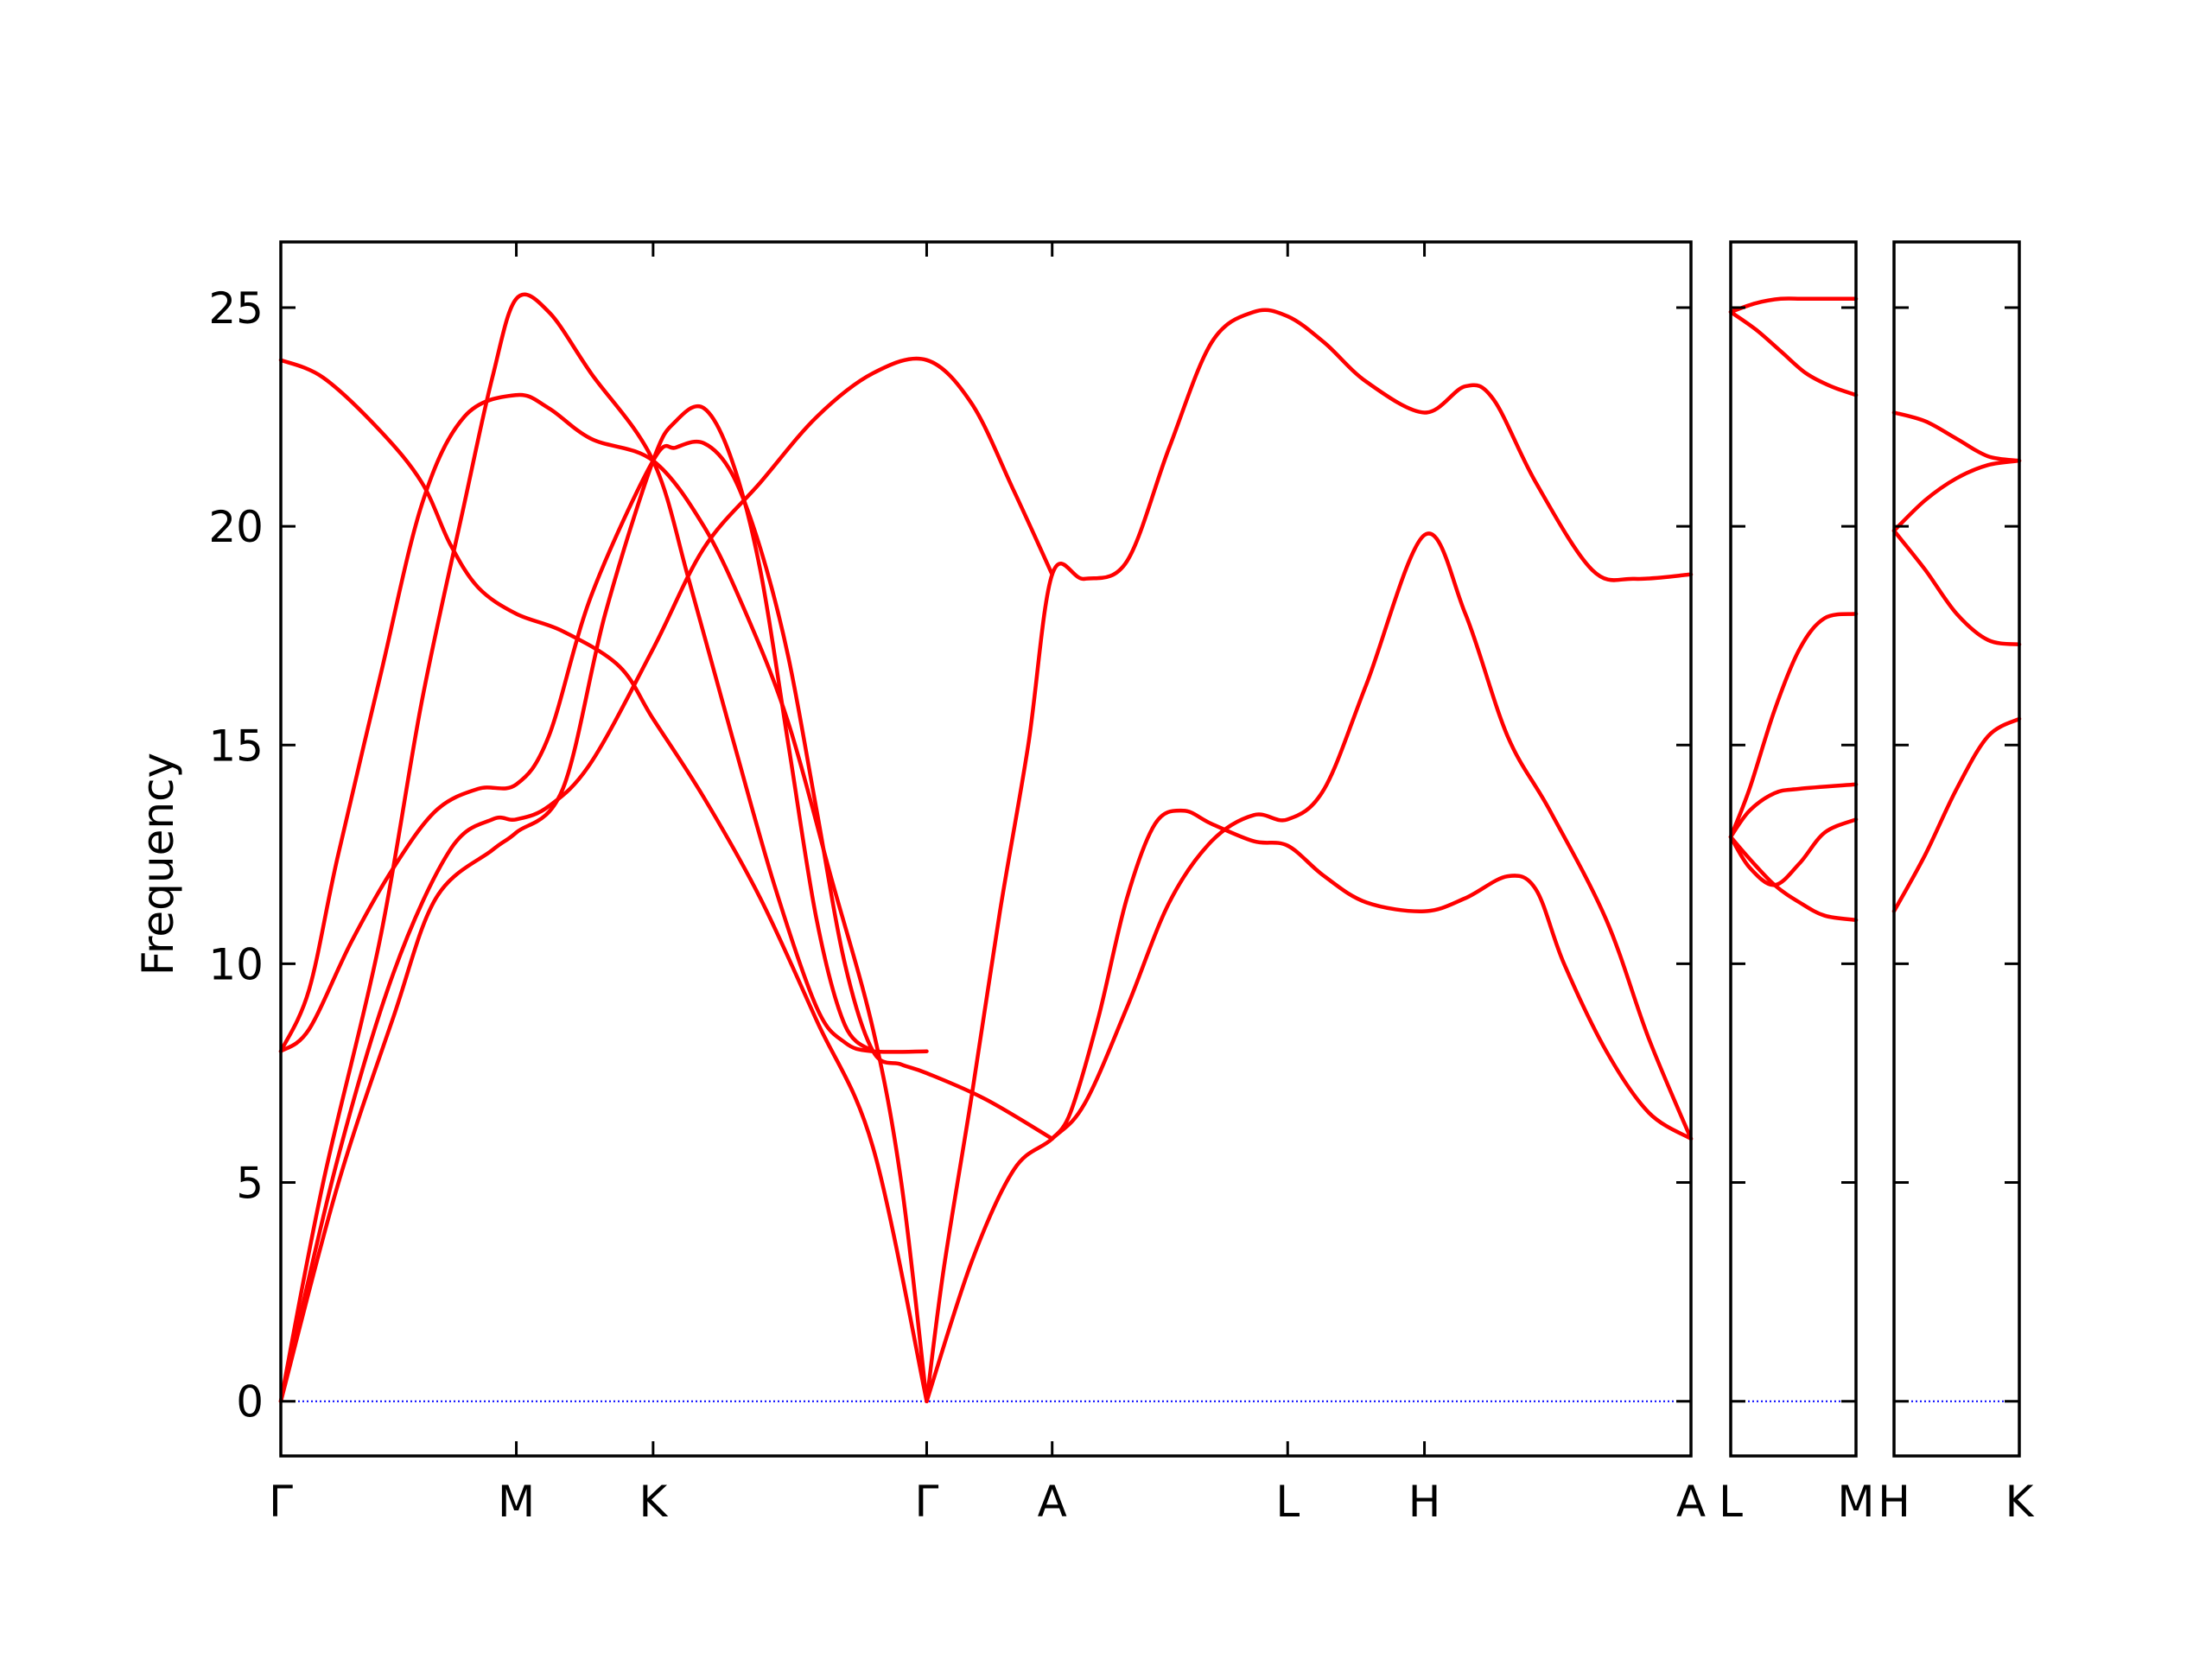 The image size is (2212, 1659). Describe the element at coordinates (236, 964) in the screenshot. I see `y-tick-label: 10` at that location.